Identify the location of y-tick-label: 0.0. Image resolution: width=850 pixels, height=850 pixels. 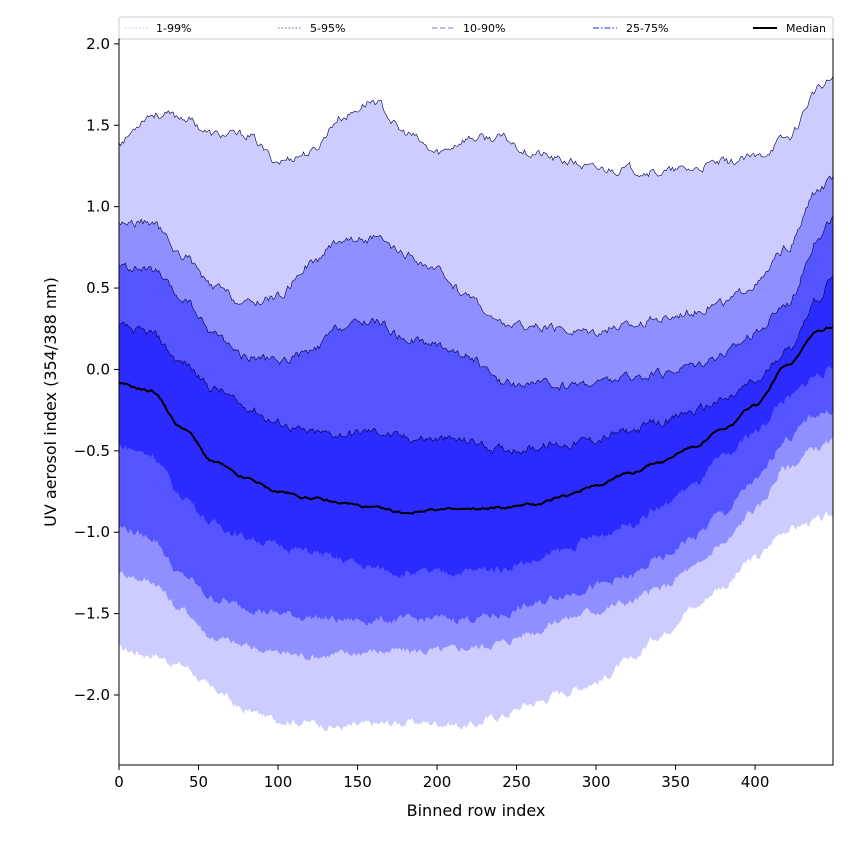
(98, 369).